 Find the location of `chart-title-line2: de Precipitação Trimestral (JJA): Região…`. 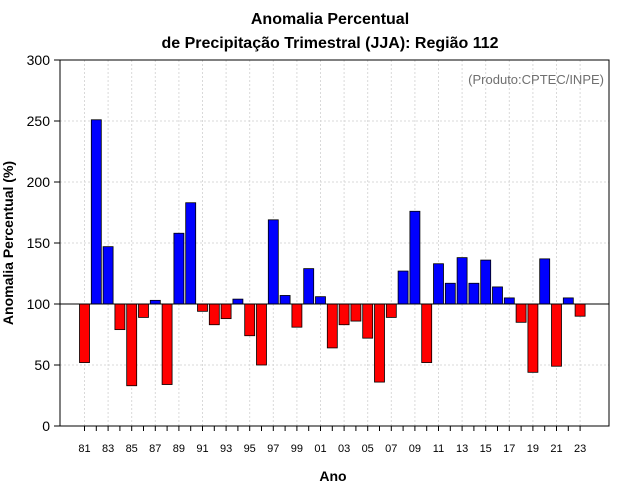

chart-title-line2: de Precipitação Trimestral (JJA): Região… is located at coordinates (329, 43).